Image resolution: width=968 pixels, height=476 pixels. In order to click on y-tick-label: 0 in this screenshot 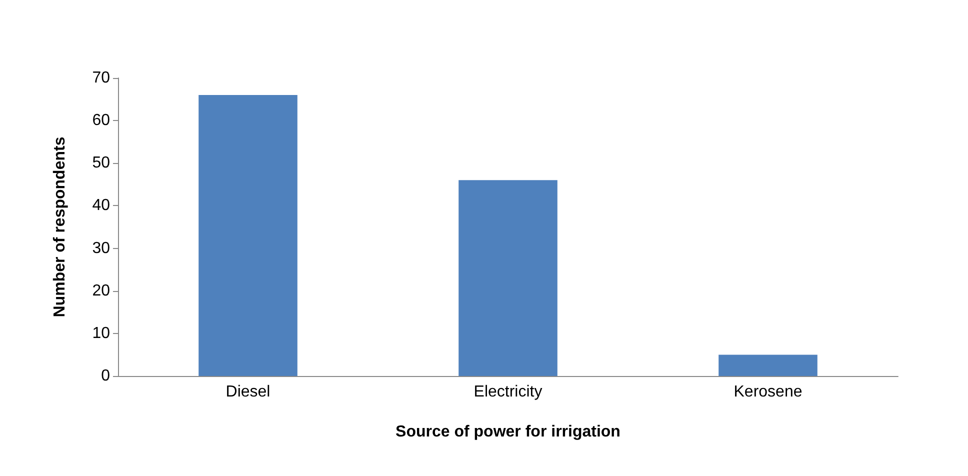, I will do `click(105, 376)`.